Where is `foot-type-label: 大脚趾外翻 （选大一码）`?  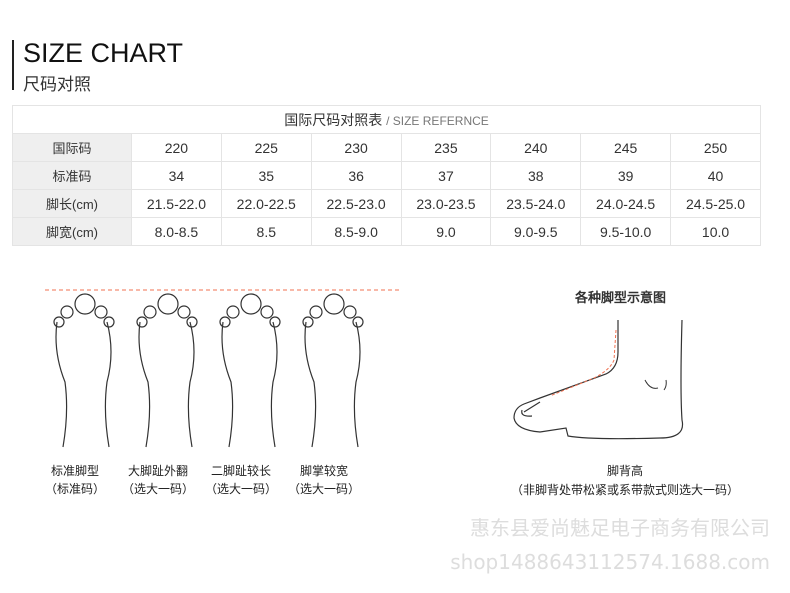
foot-type-label: 大脚趾外翻 （选大一码） is located at coordinates (158, 480).